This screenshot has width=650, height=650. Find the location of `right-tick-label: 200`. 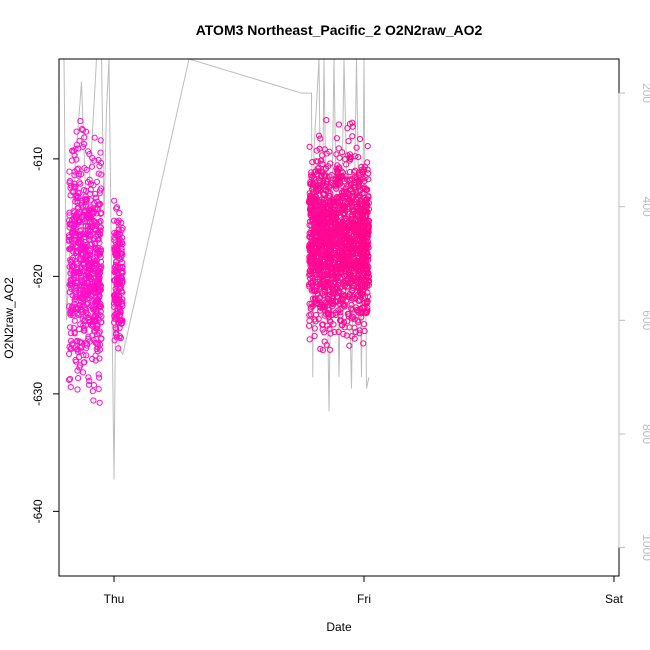

right-tick-label: 200 is located at coordinates (645, 93).